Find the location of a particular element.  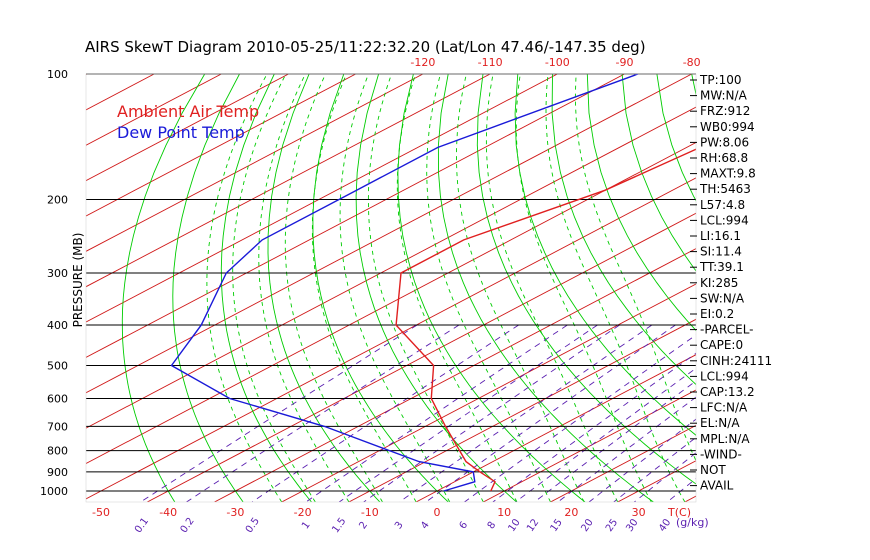

index-entry: SI:11.4 is located at coordinates (721, 252).